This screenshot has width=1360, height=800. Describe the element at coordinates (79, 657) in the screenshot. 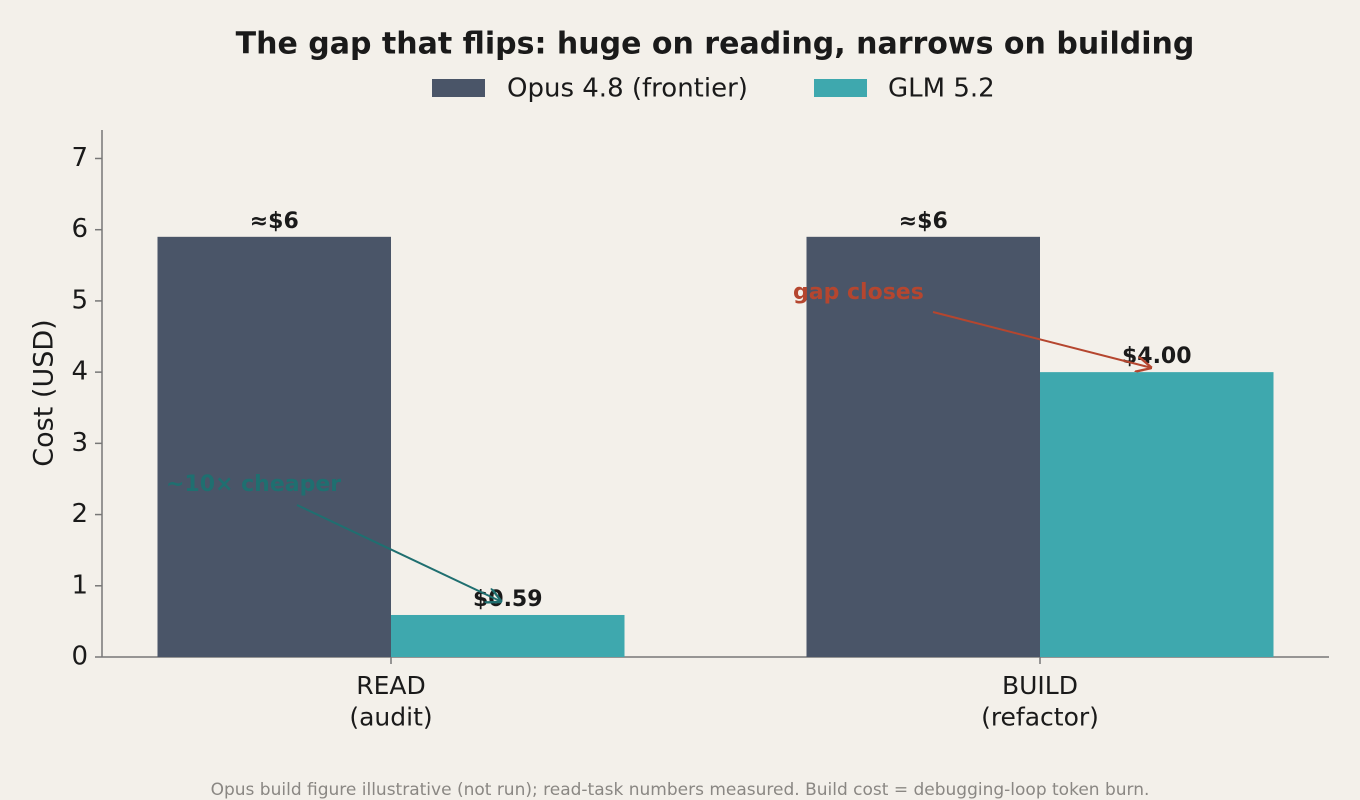

I see `y-tick-label: 0` at that location.